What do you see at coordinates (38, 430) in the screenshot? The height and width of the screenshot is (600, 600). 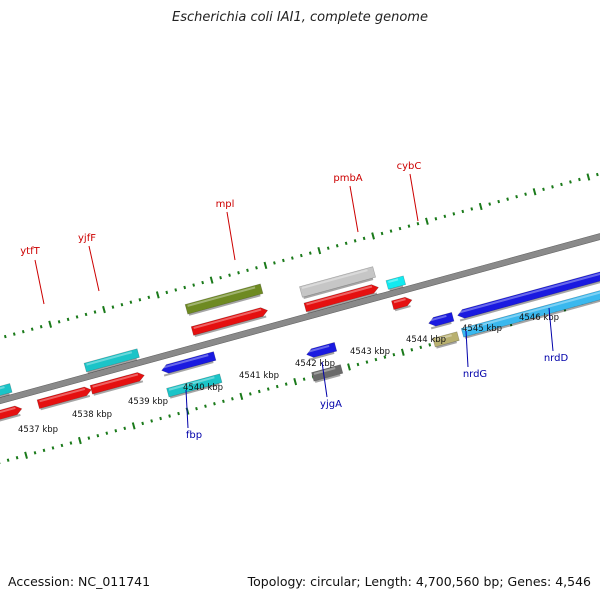 I see `tick-label: 4537 kbp` at bounding box center [38, 430].